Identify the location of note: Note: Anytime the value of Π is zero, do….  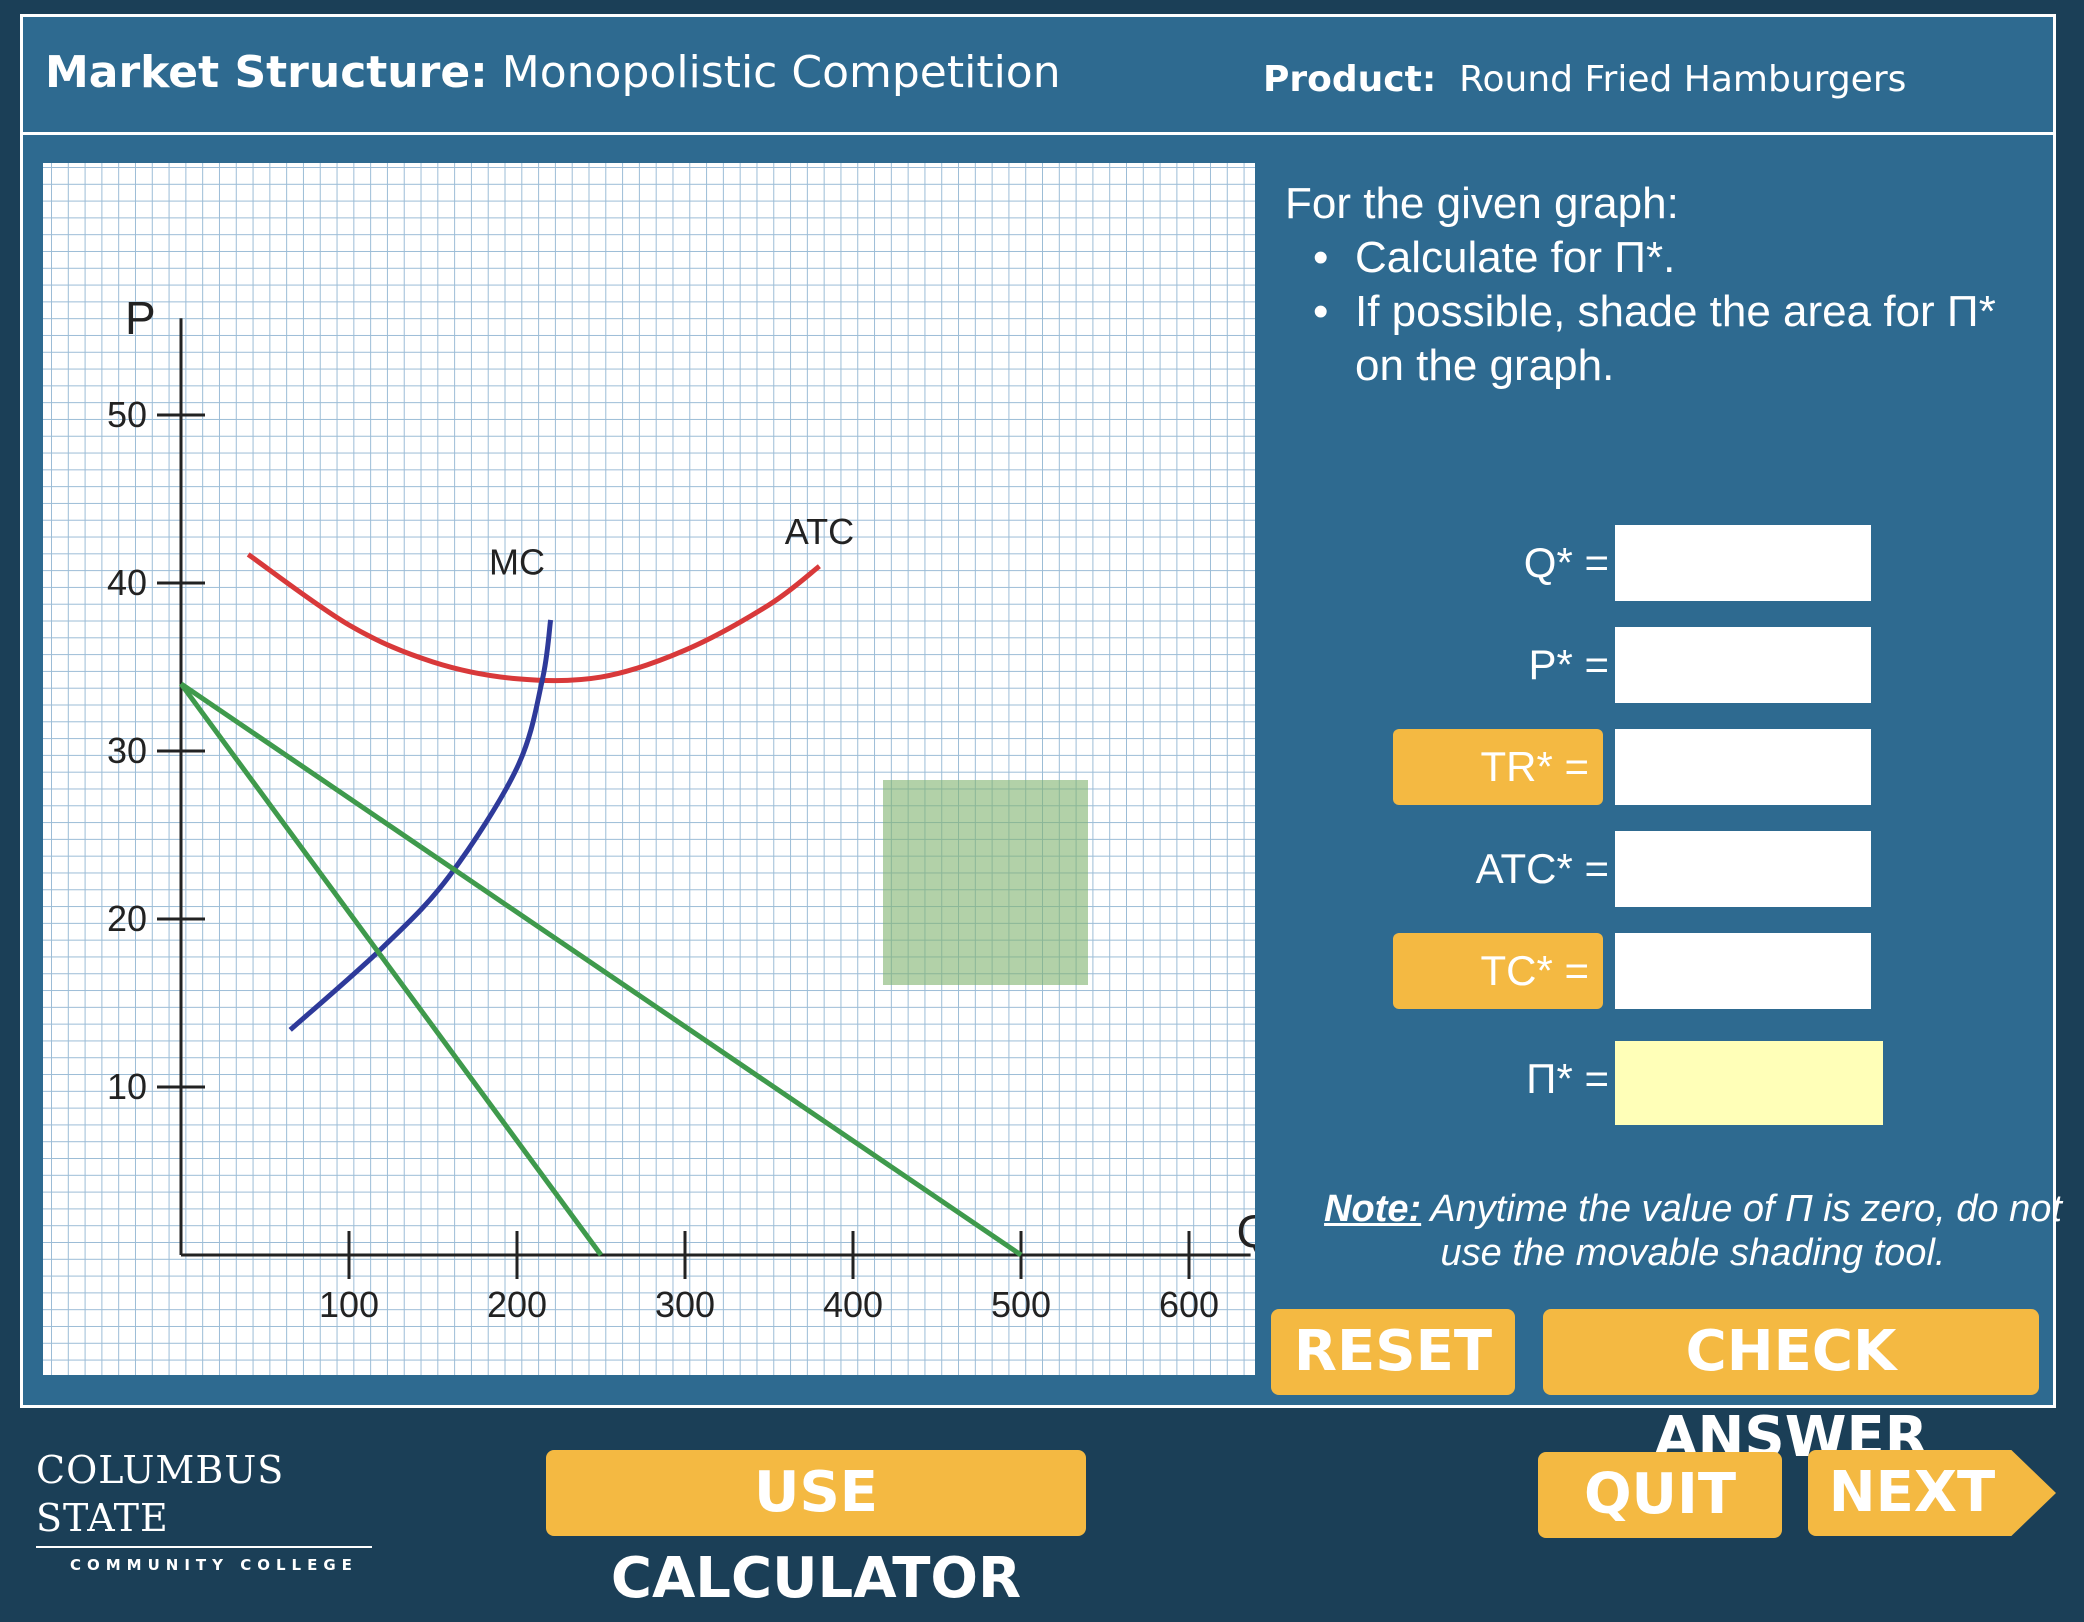
(1693, 1231).